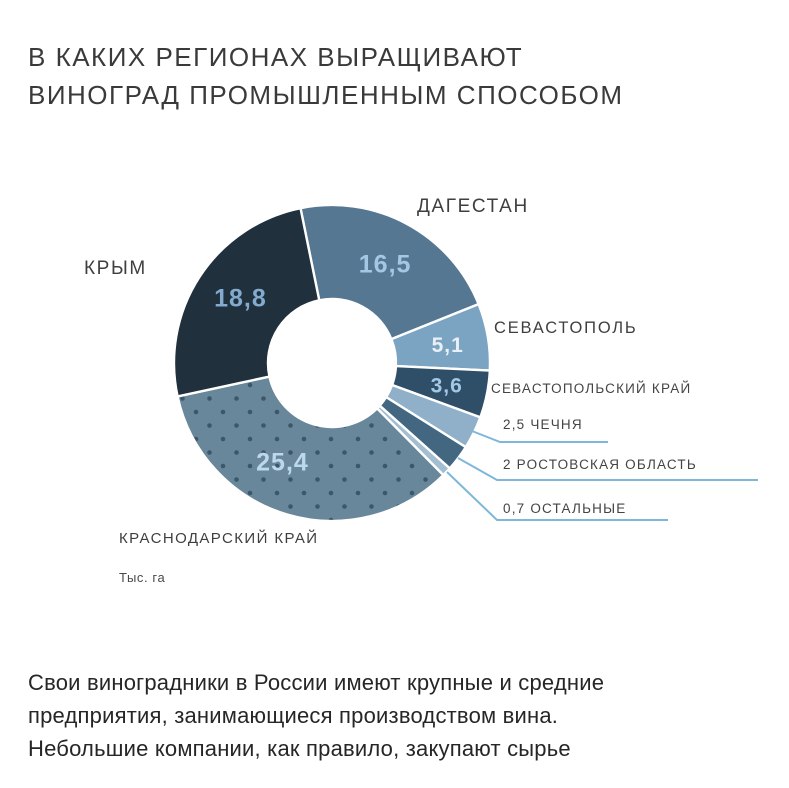 The image size is (789, 788). I want to click on page-title-line-1: В КАКИХ РЕГИОНАХ ВЫРАЩИВАЮТ, so click(276, 57).